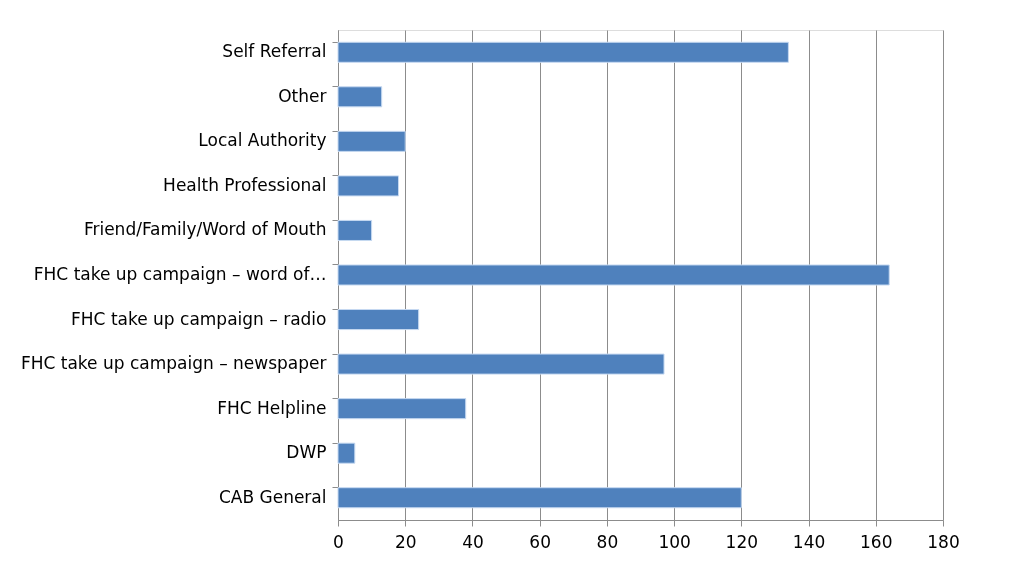  I want to click on x-tick-label: 60, so click(540, 541).